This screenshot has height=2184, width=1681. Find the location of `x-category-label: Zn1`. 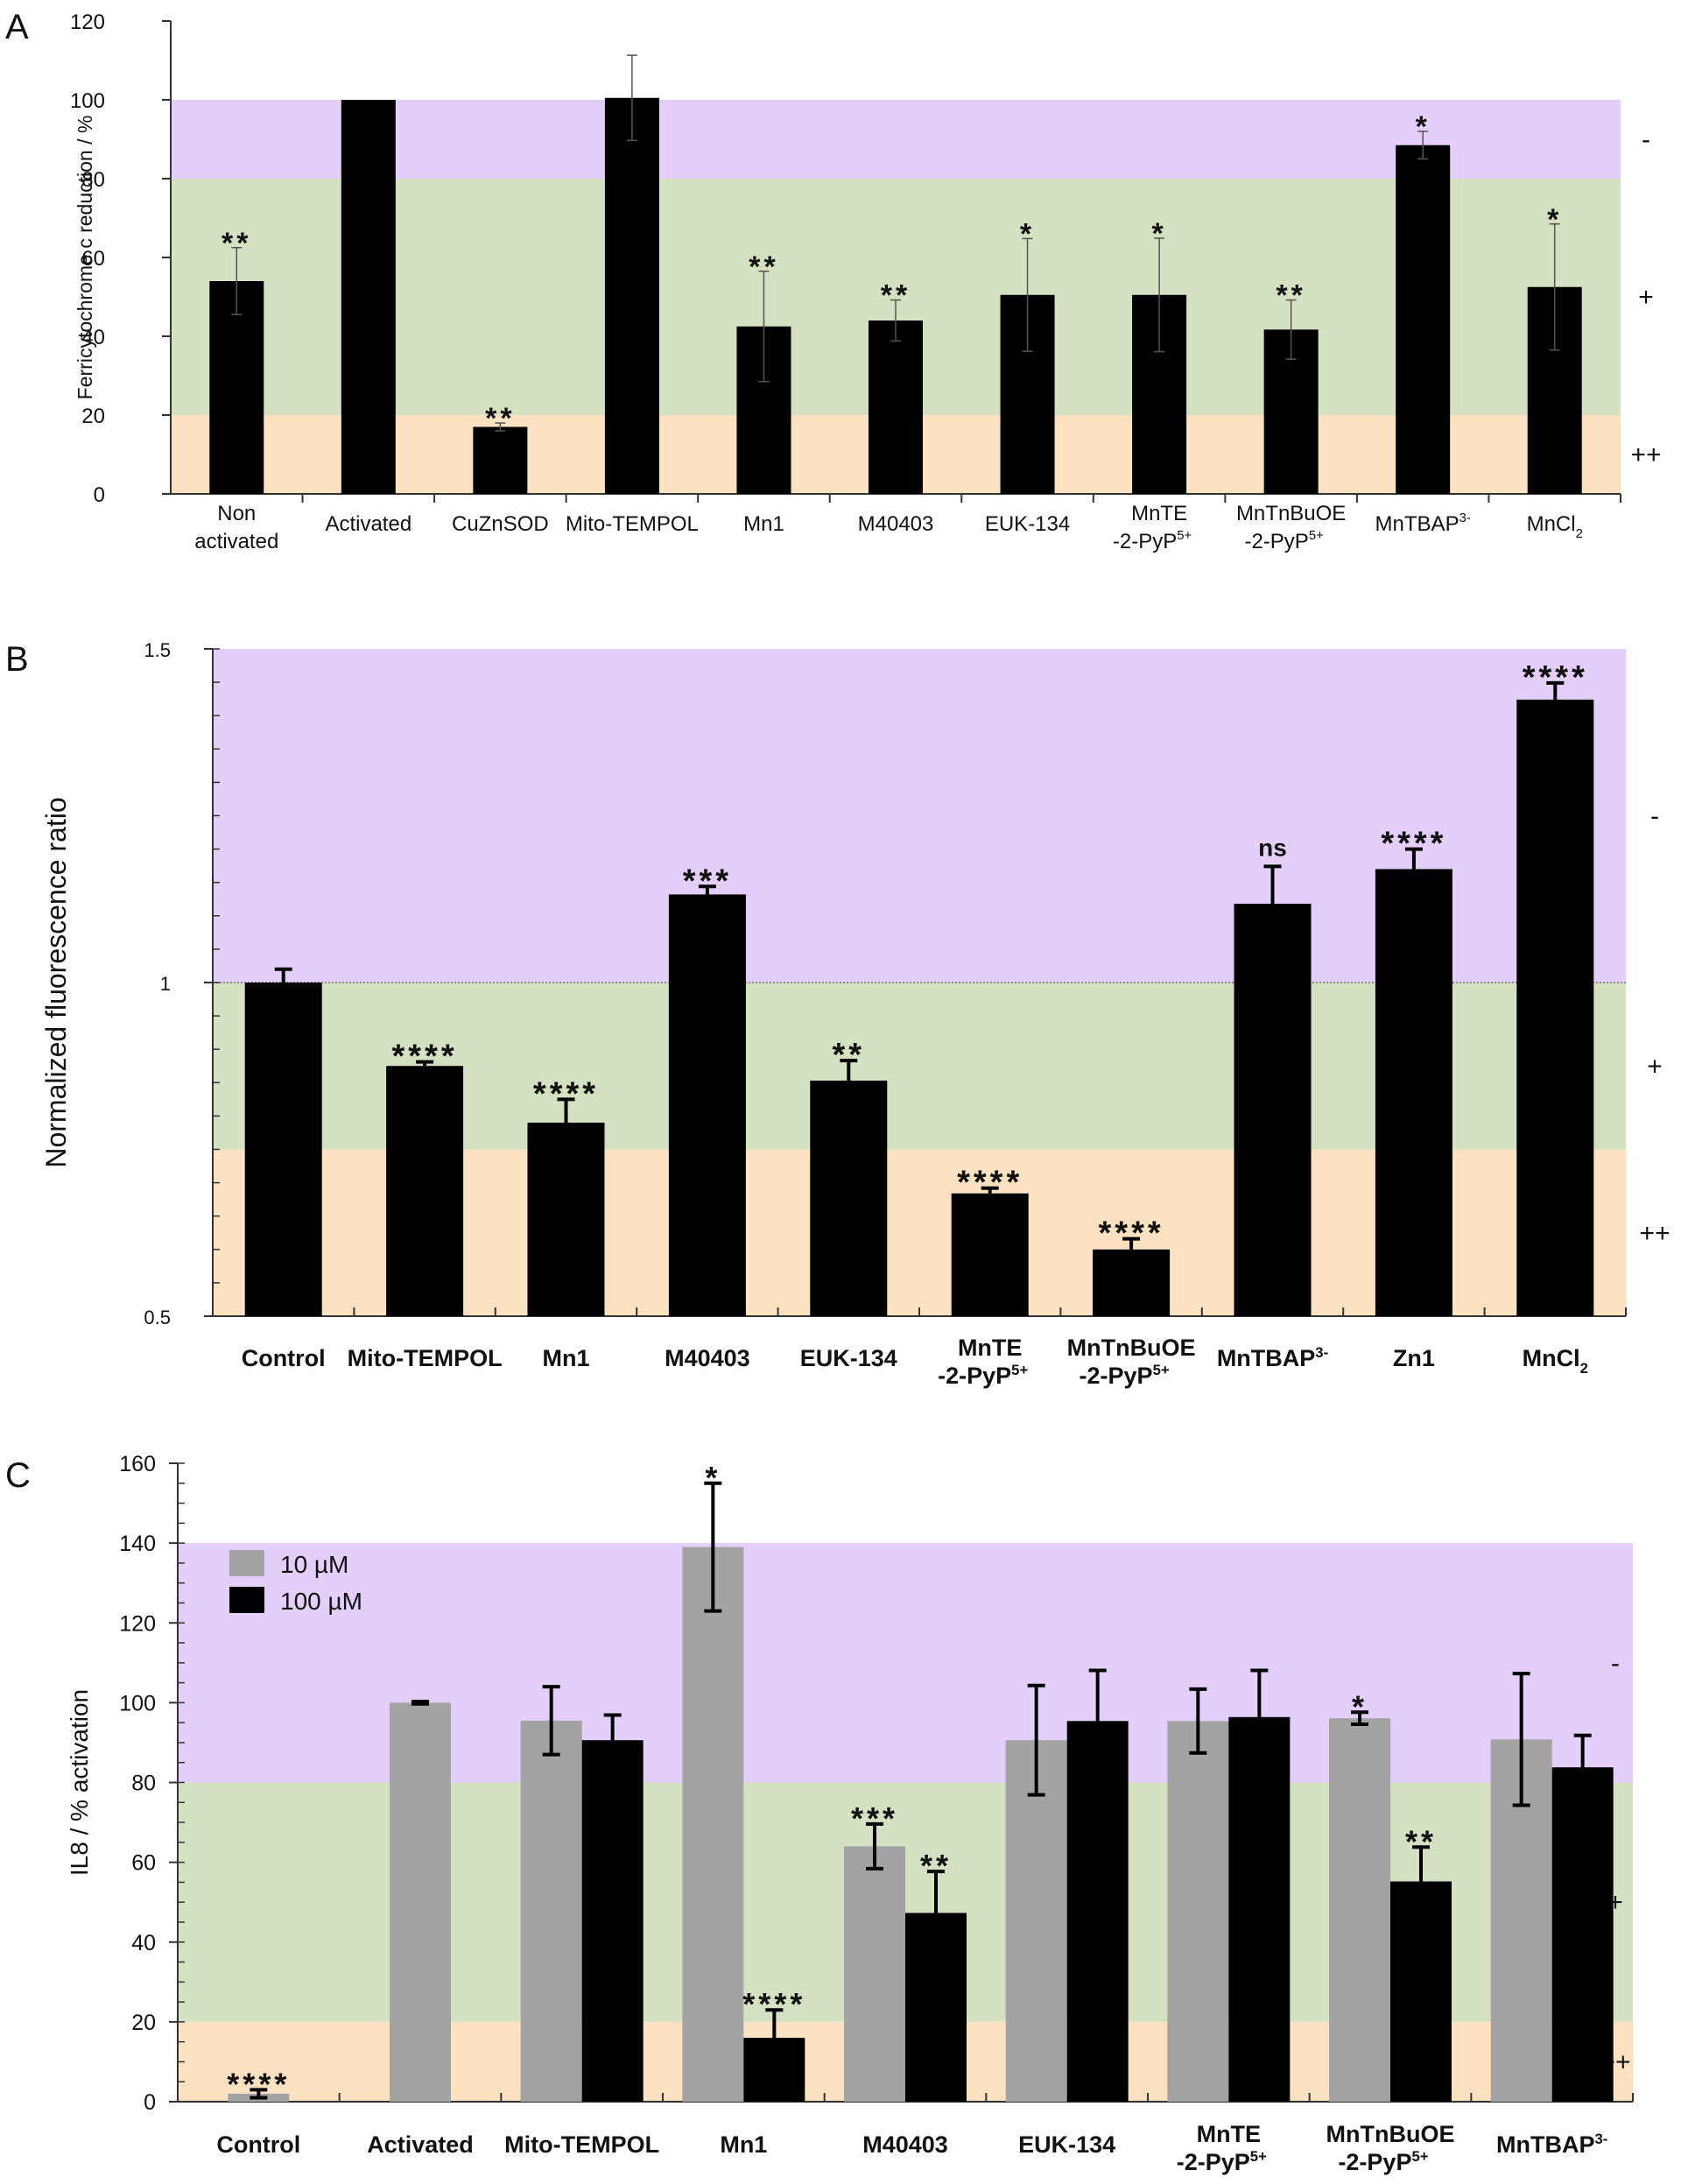

x-category-label: Zn1 is located at coordinates (1414, 1358).